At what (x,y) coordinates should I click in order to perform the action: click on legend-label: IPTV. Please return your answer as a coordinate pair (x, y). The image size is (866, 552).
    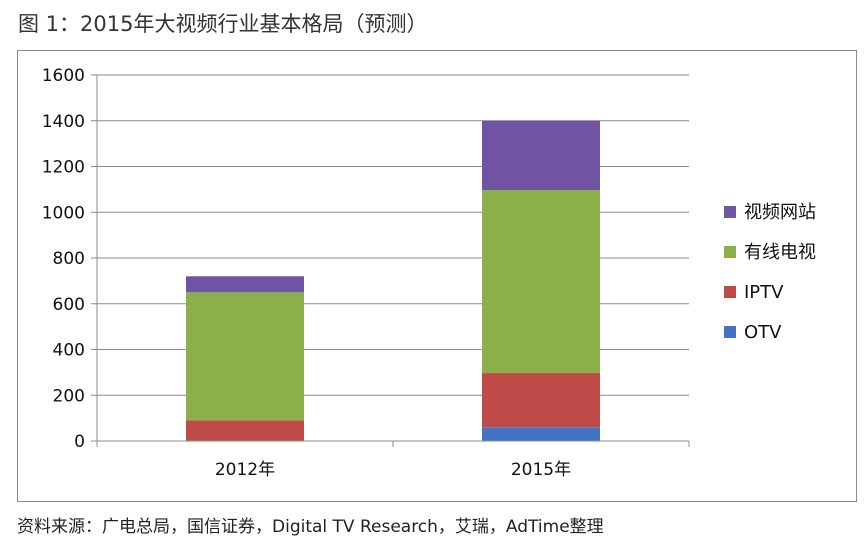
    Looking at the image, I should click on (764, 292).